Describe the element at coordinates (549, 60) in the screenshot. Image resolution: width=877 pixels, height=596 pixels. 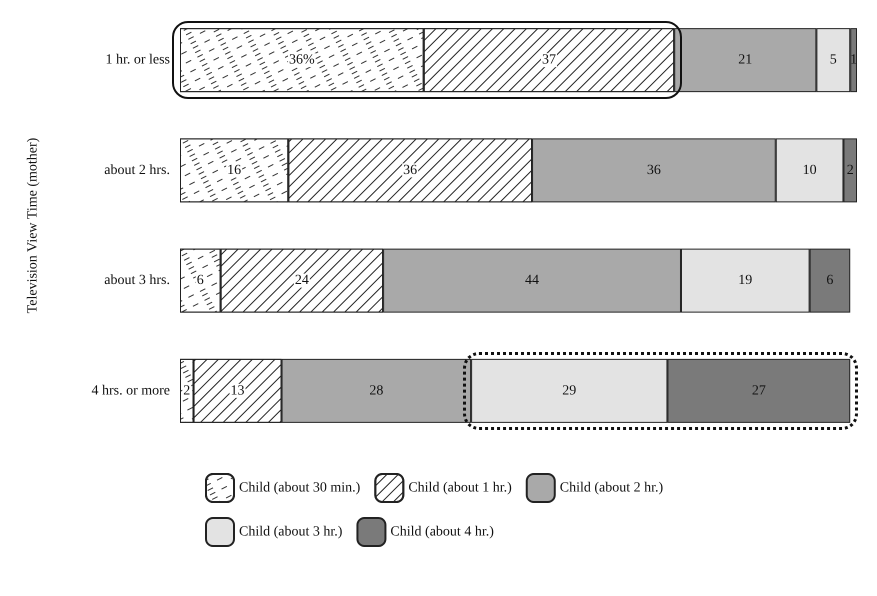
I see `data-label: 37` at that location.